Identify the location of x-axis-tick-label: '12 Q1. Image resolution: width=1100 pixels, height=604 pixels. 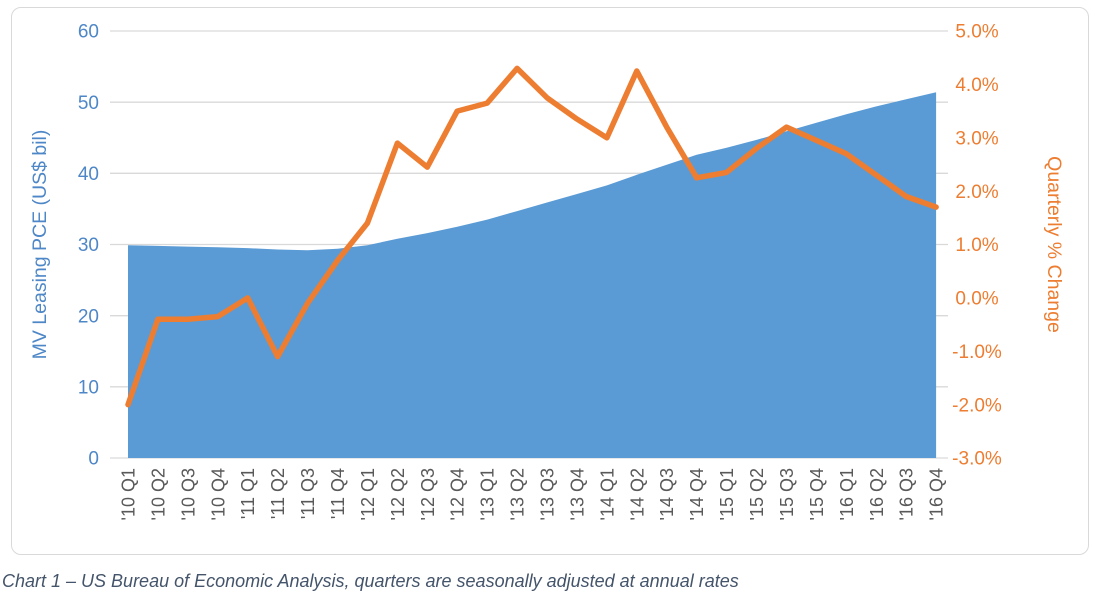
(368, 494).